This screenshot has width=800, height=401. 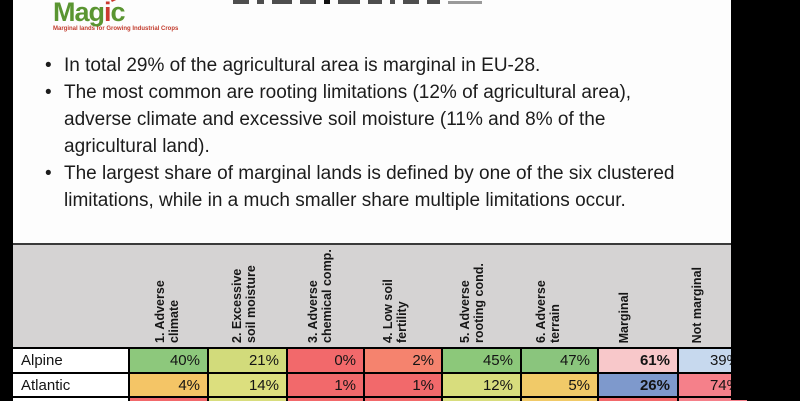 I want to click on column-header-label: 3. Adverse chemical comp., so click(x=319, y=296).